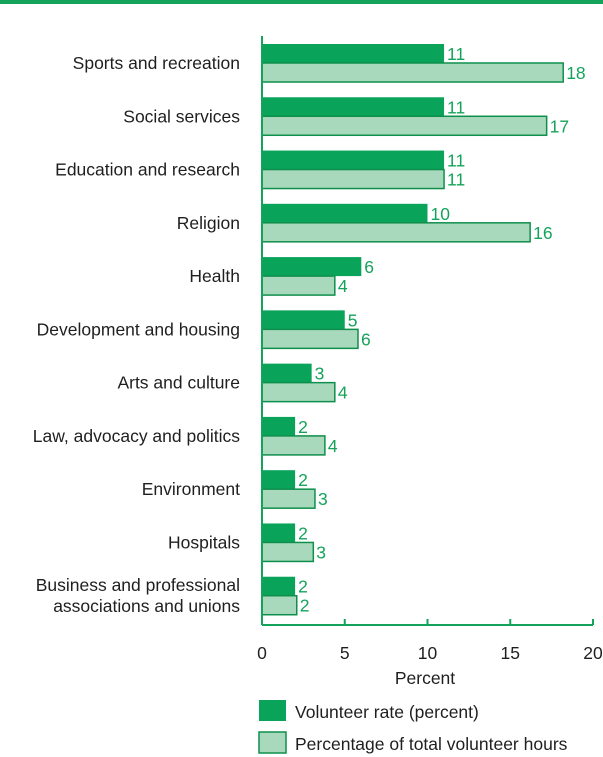 The height and width of the screenshot is (757, 603). What do you see at coordinates (147, 170) in the screenshot?
I see `category-label: Education and research` at bounding box center [147, 170].